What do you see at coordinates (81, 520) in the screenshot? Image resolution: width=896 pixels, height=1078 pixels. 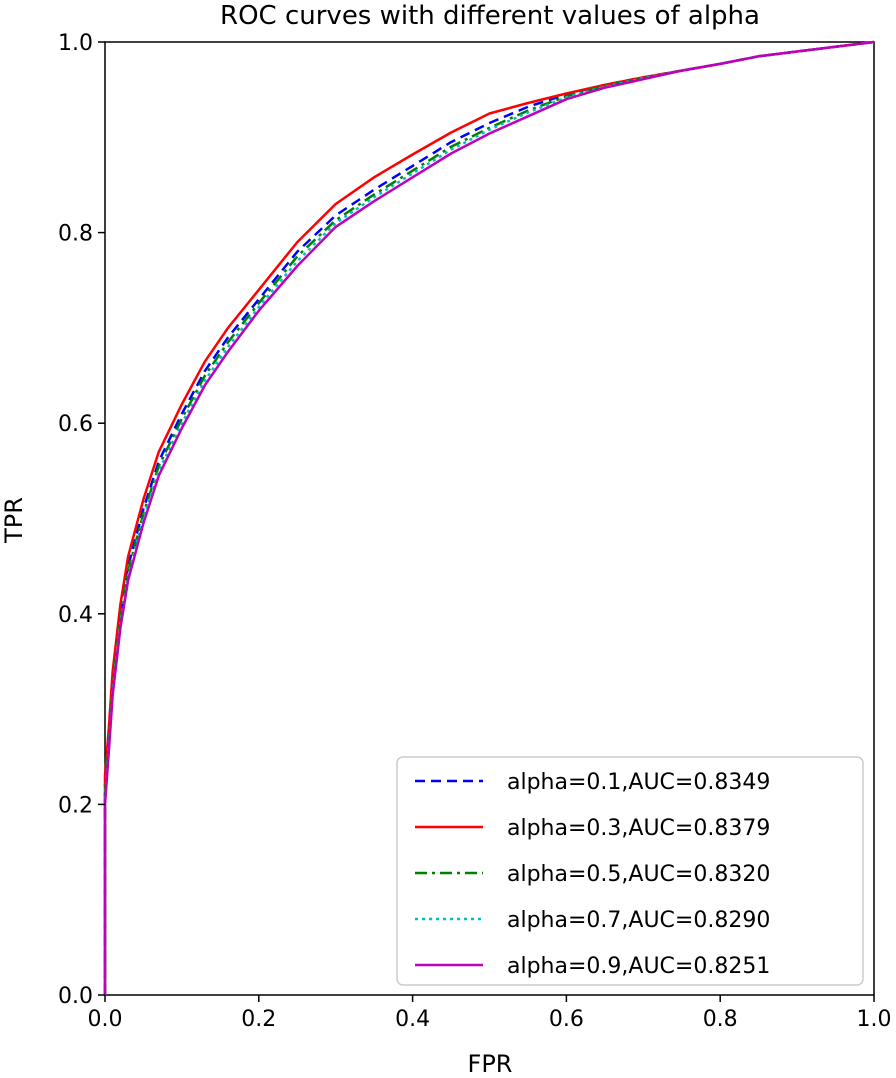 I see `y-axis-ticks: 0.0 0.2 0.4 0.6 0.8 1.0` at bounding box center [81, 520].